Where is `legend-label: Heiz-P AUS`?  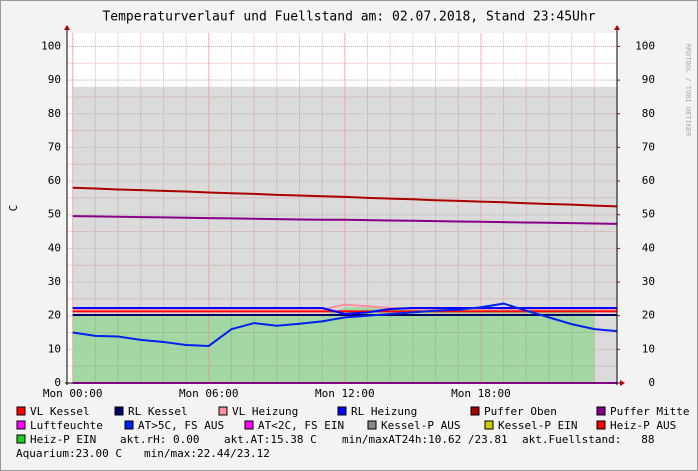
legend-label: Heiz-P AUS is located at coordinates (643, 425).